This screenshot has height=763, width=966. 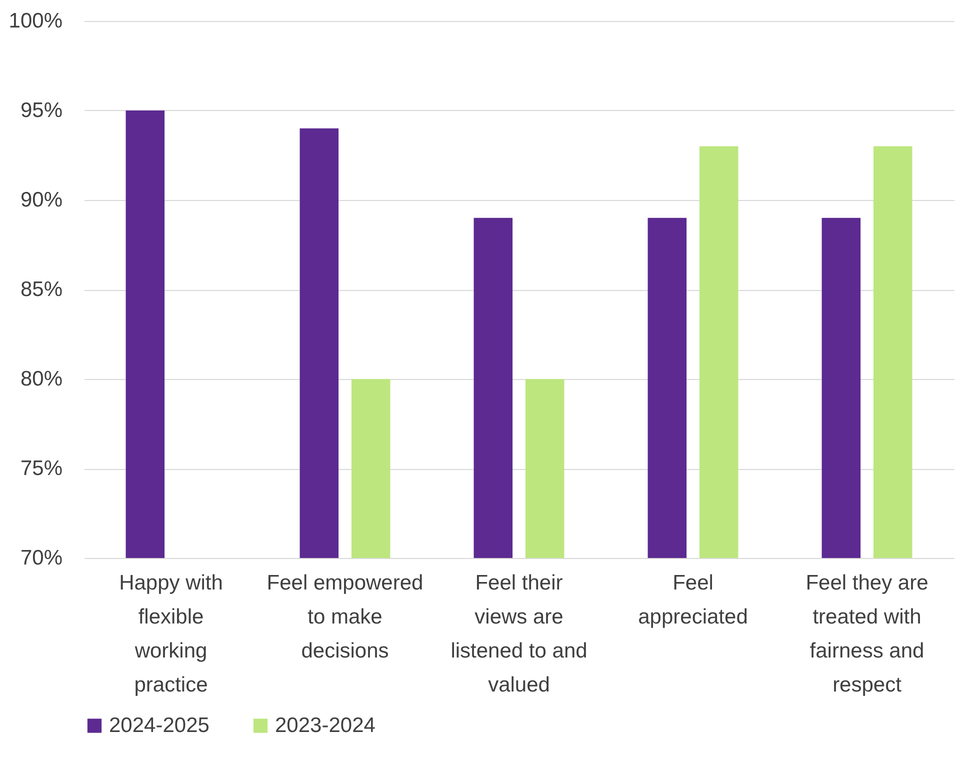 What do you see at coordinates (171, 634) in the screenshot?
I see `x-tick-label: Happy with flexible working practice` at bounding box center [171, 634].